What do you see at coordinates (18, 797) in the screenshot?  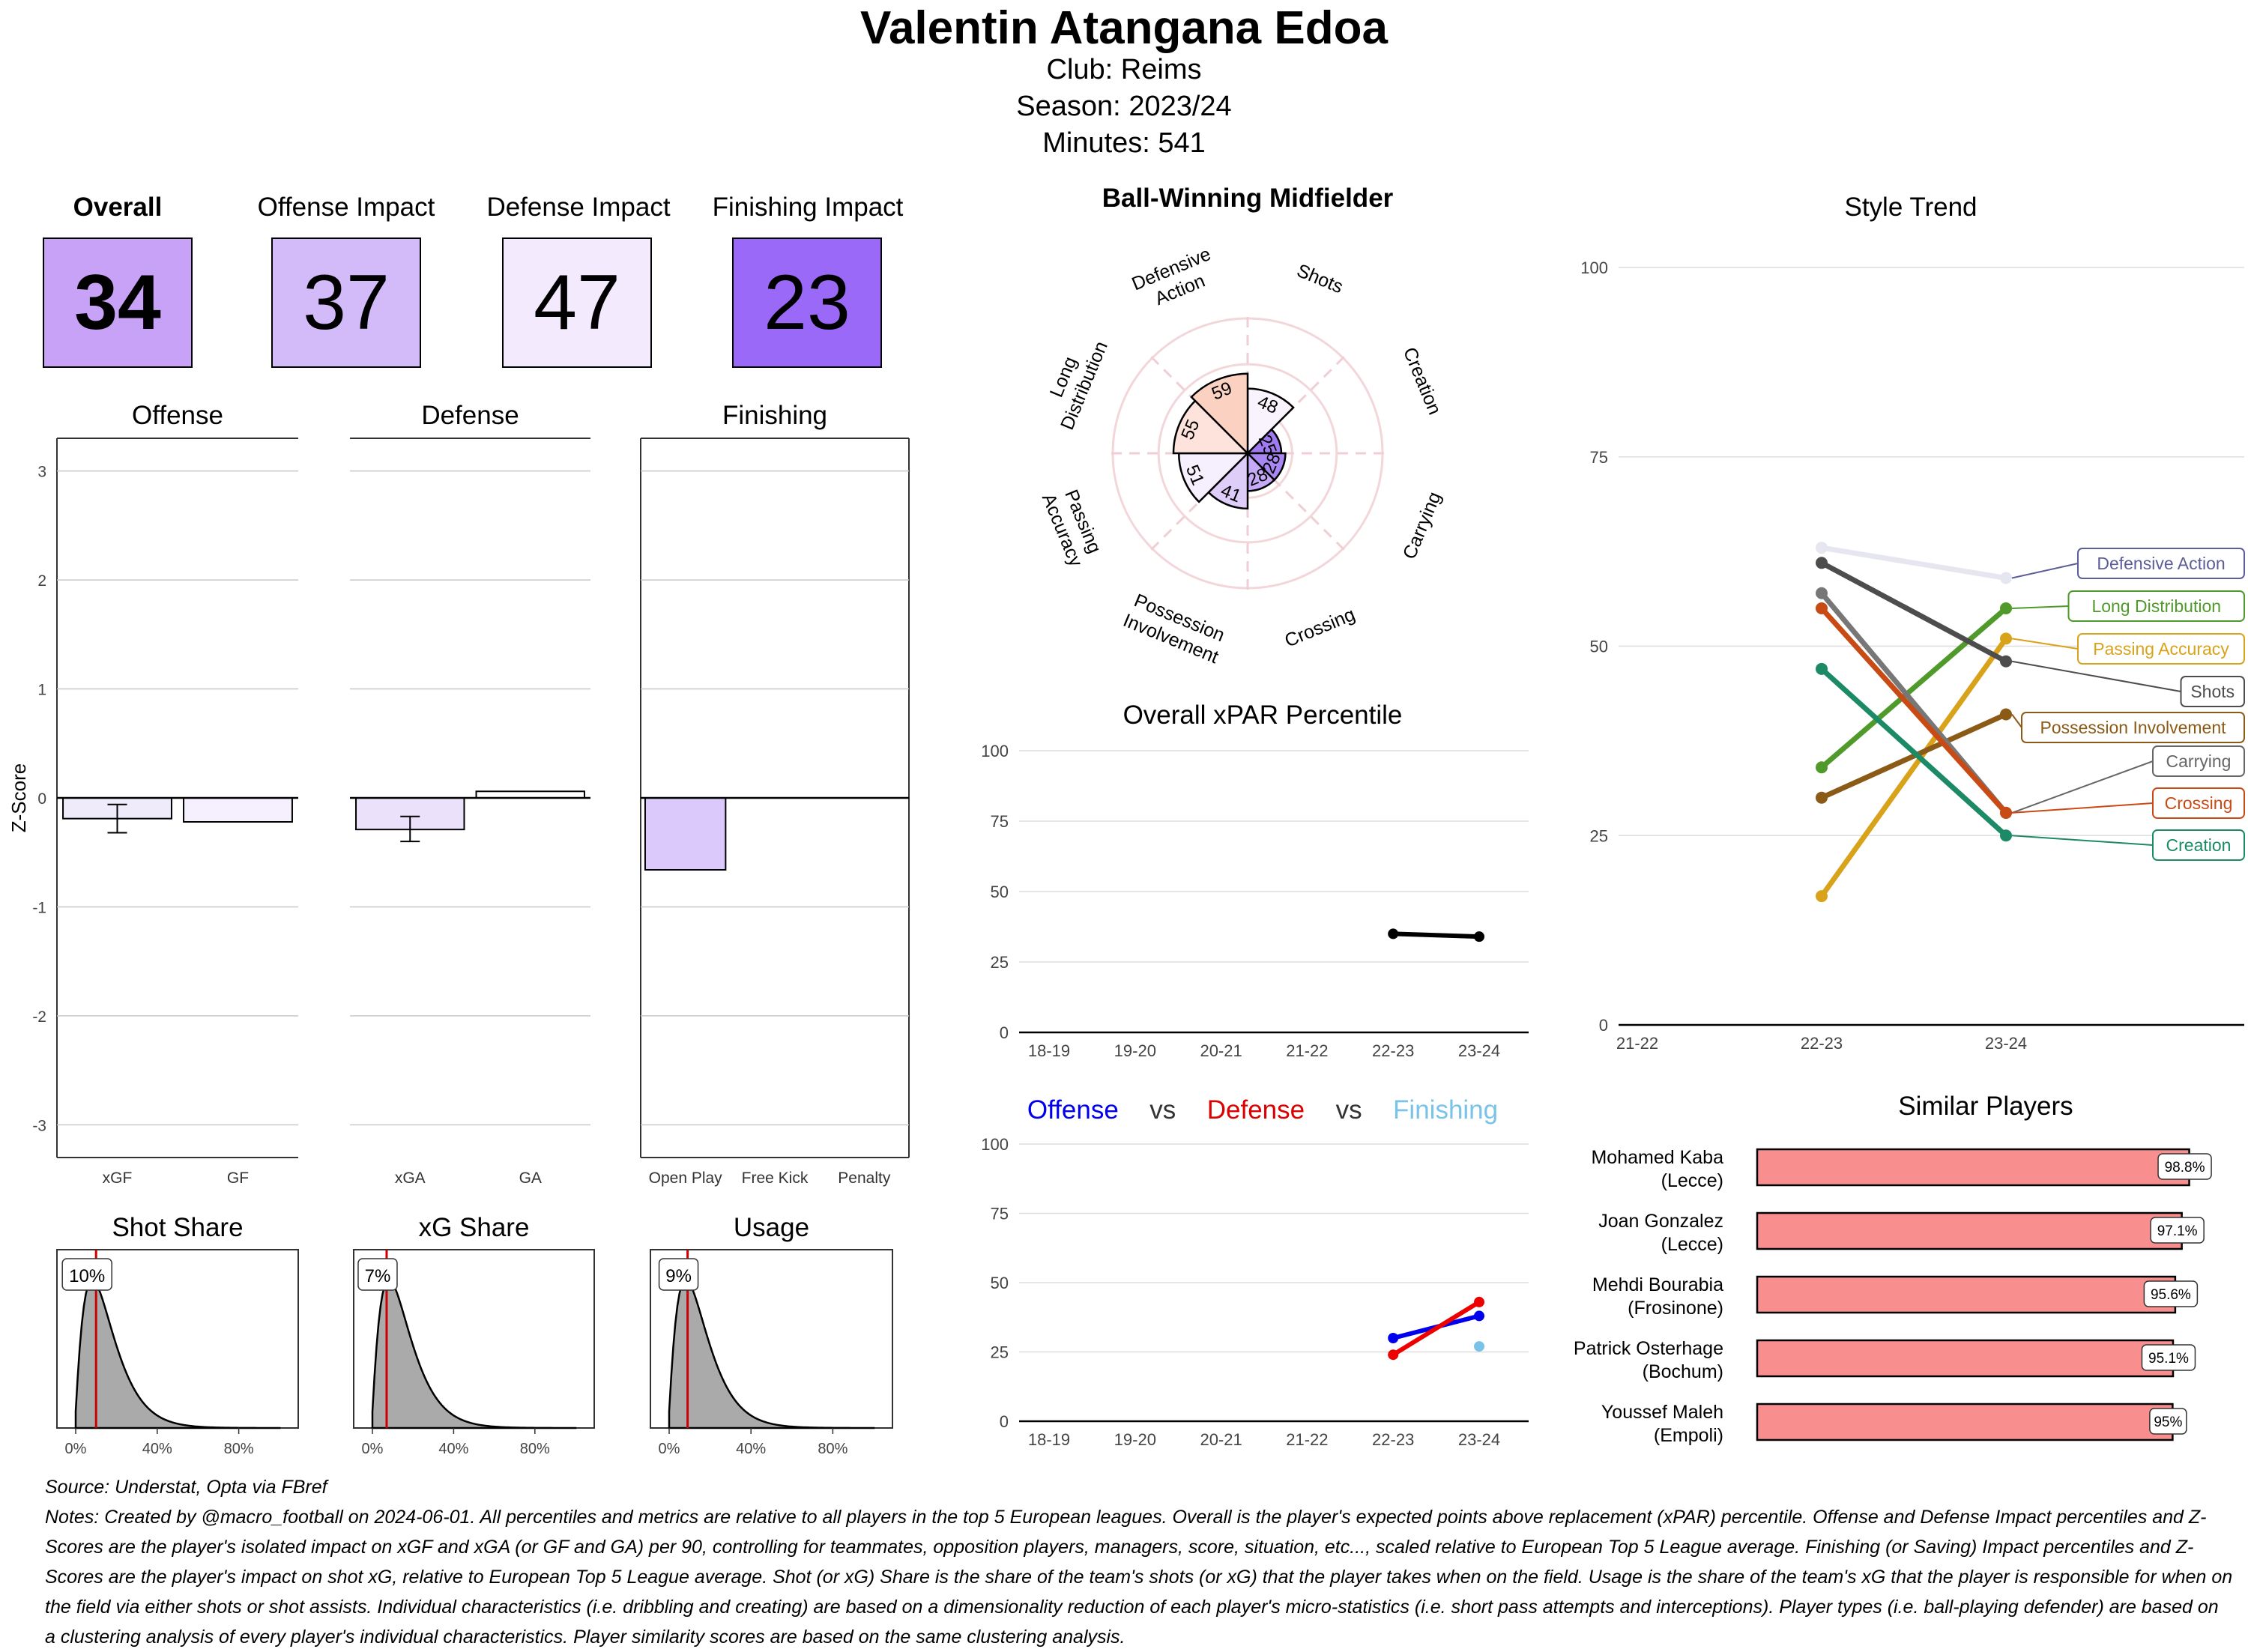 I see `zscore-ylabel: Z-Score` at bounding box center [18, 797].